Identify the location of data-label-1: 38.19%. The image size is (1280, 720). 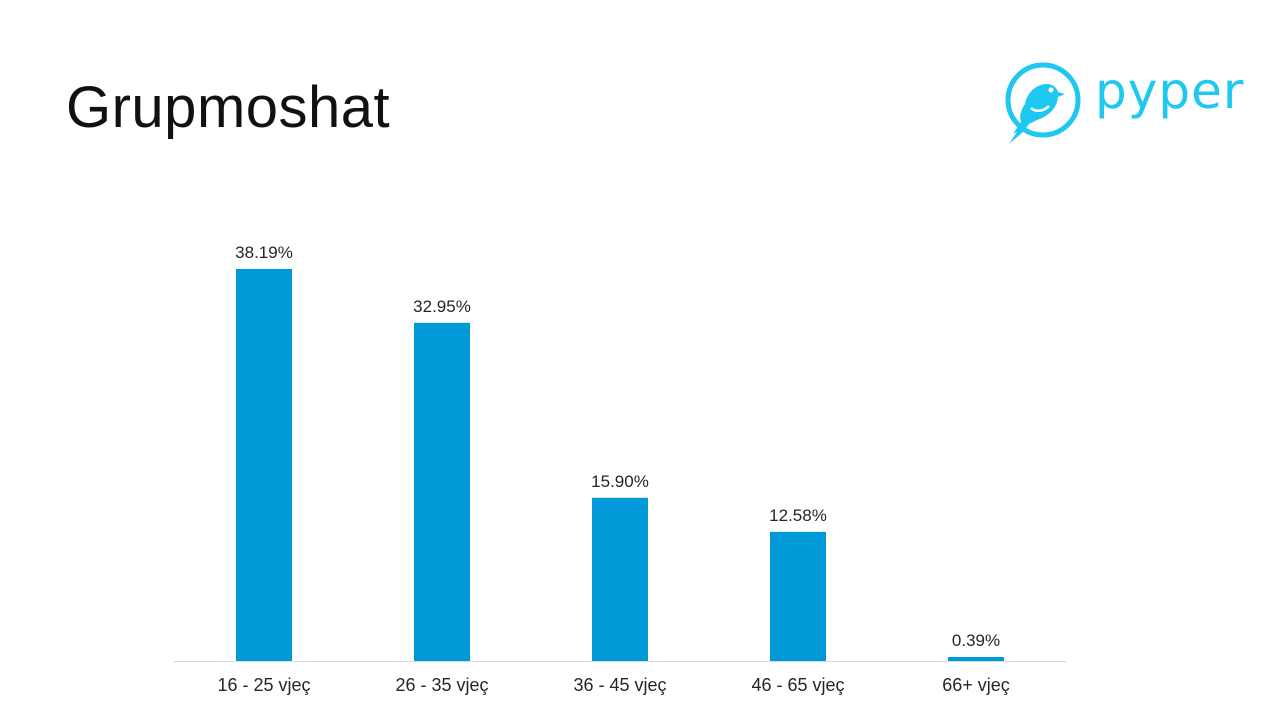
(264, 252).